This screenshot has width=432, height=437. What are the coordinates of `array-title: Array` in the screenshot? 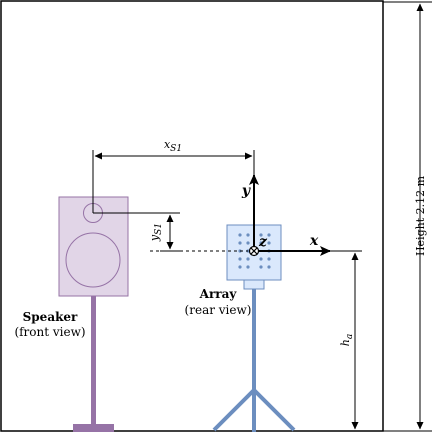 It's located at (218, 294).